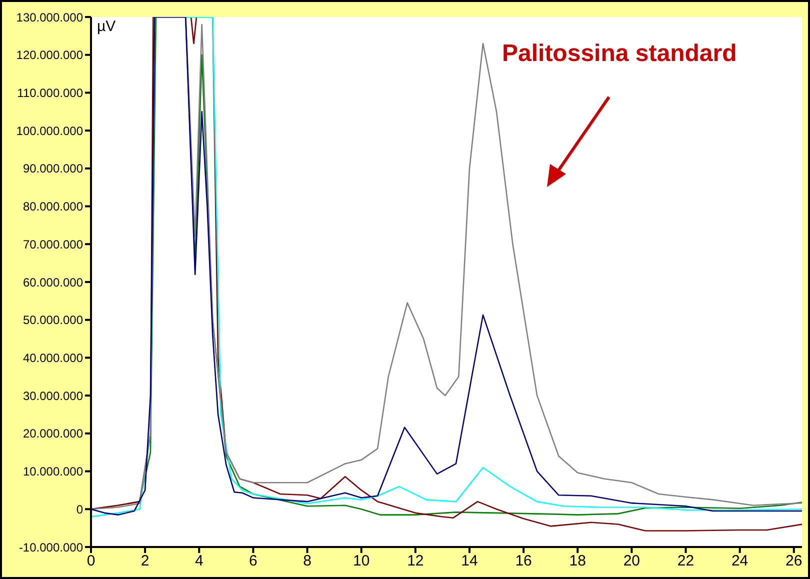 This screenshot has width=810, height=579. What do you see at coordinates (253, 561) in the screenshot?
I see `x-tick-label: 6` at bounding box center [253, 561].